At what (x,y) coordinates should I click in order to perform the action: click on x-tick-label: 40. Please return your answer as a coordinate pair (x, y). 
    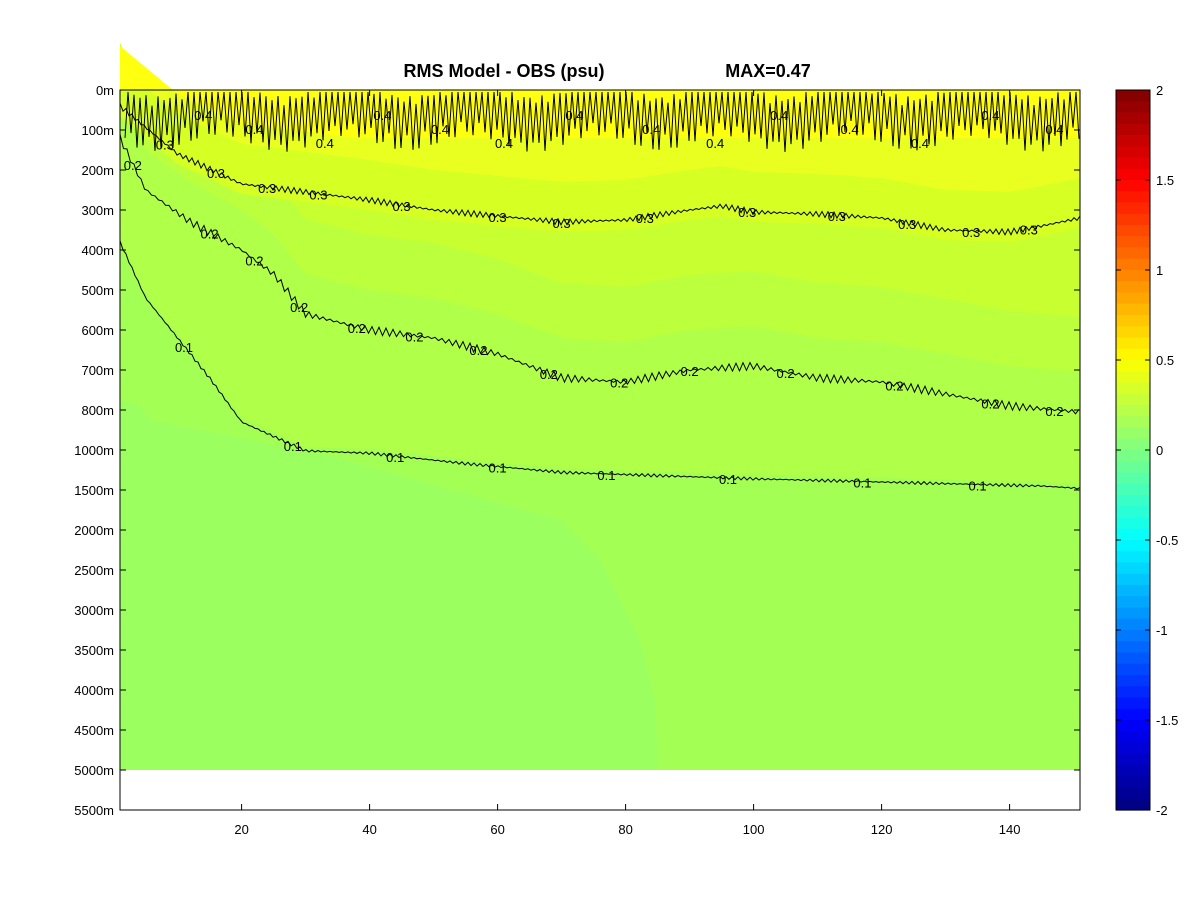
    Looking at the image, I should click on (369, 829).